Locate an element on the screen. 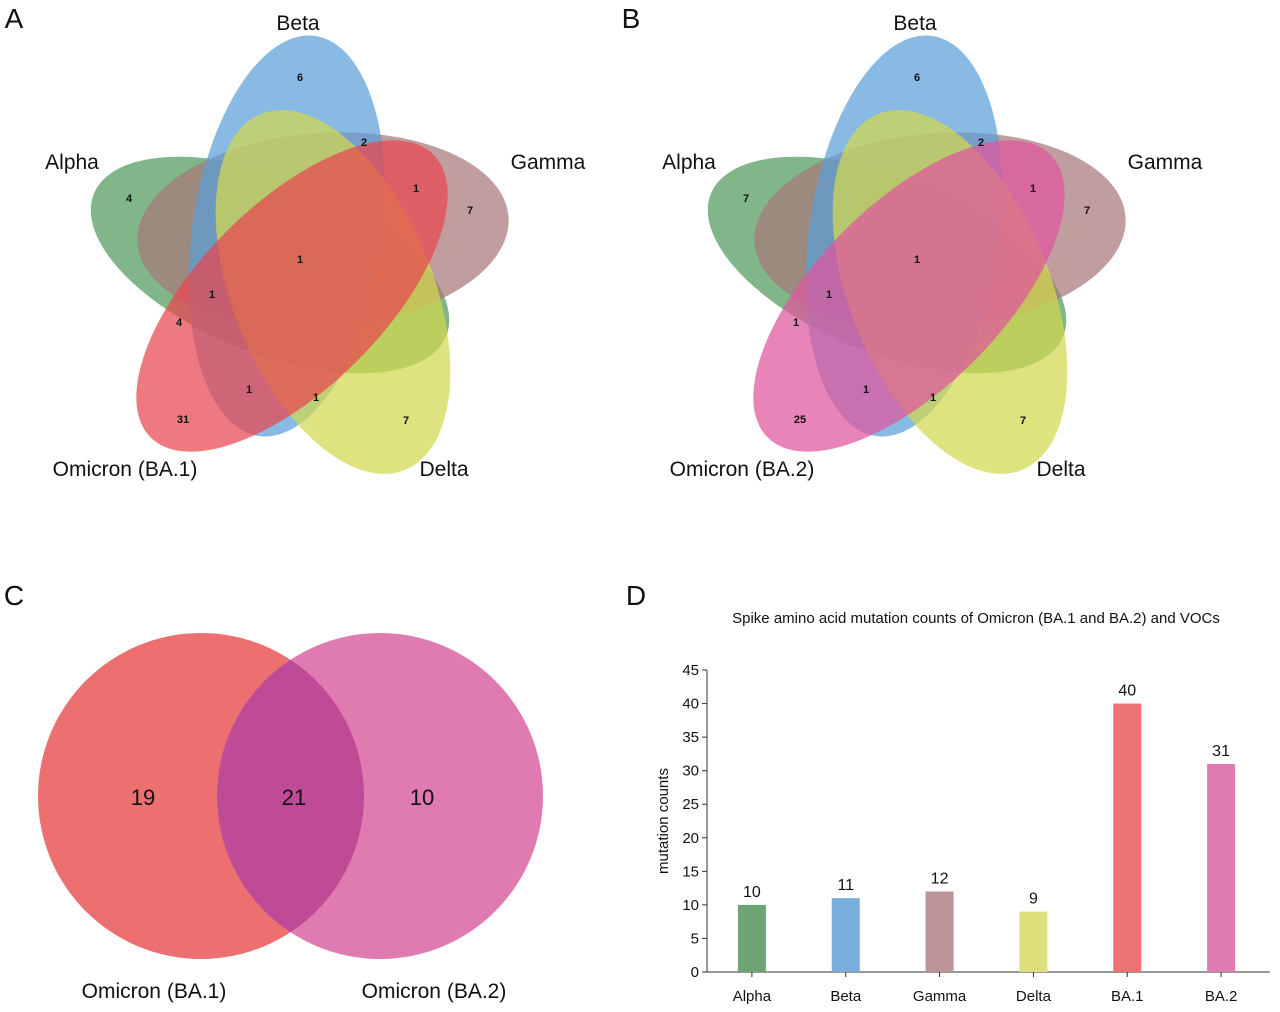  x-tick-label: Delta is located at coordinates (1034, 996).